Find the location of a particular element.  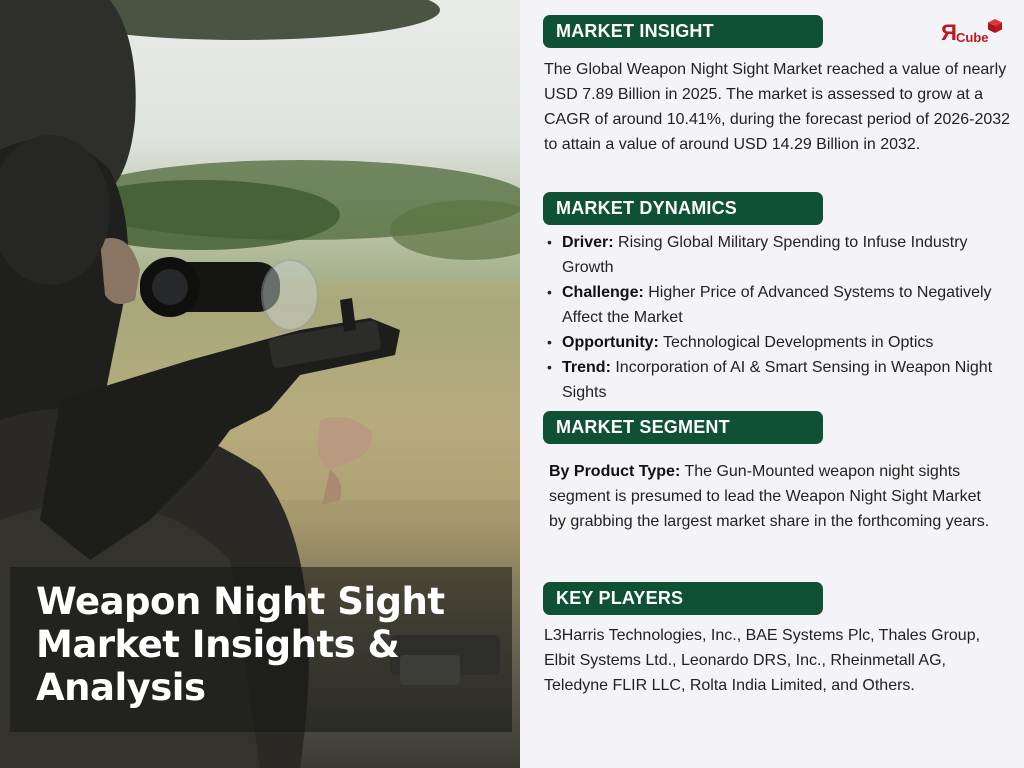

cube-icon is located at coordinates (995, 26).